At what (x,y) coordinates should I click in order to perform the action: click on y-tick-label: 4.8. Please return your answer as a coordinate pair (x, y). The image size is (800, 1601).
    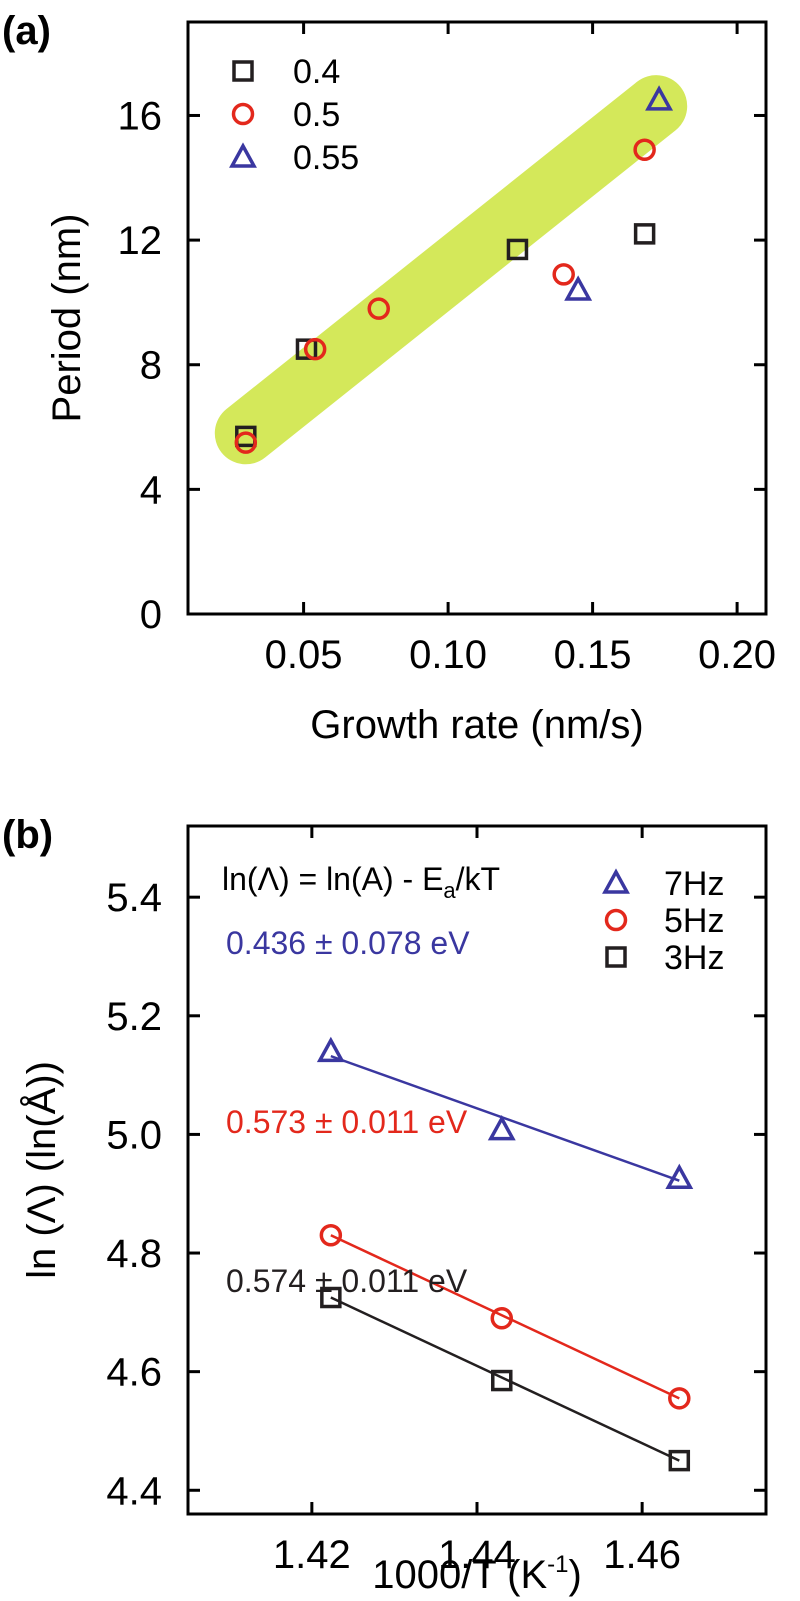
    Looking at the image, I should click on (134, 1254).